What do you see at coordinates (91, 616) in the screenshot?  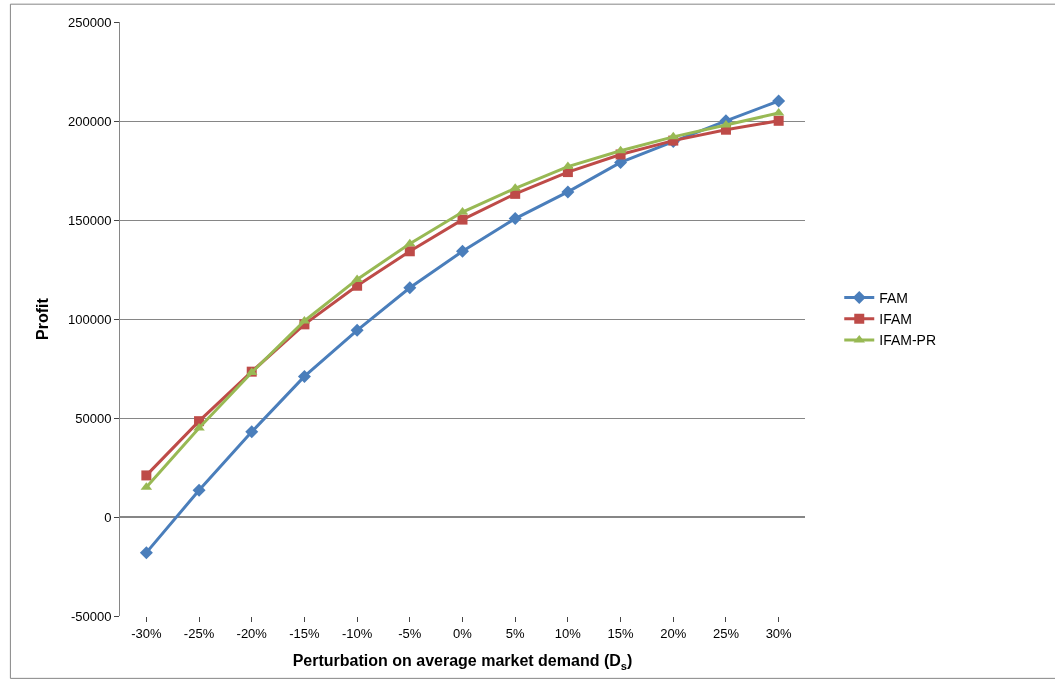 I see `y-tick-label: -50000` at bounding box center [91, 616].